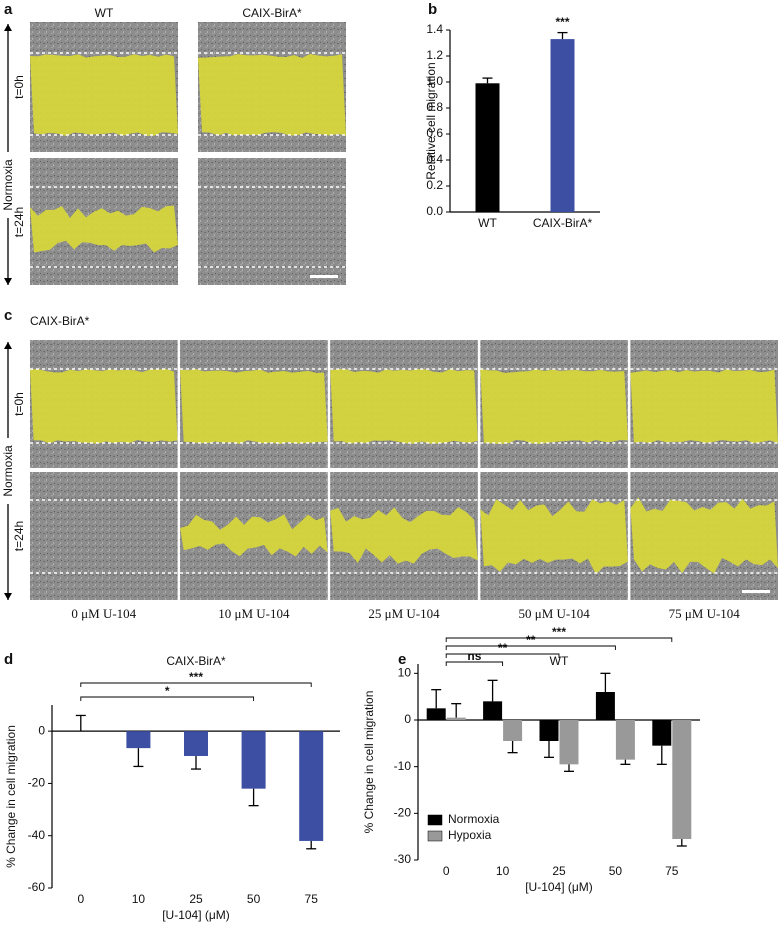 This screenshot has width=779, height=935. Describe the element at coordinates (474, 656) in the screenshot. I see `significance: ns` at that location.